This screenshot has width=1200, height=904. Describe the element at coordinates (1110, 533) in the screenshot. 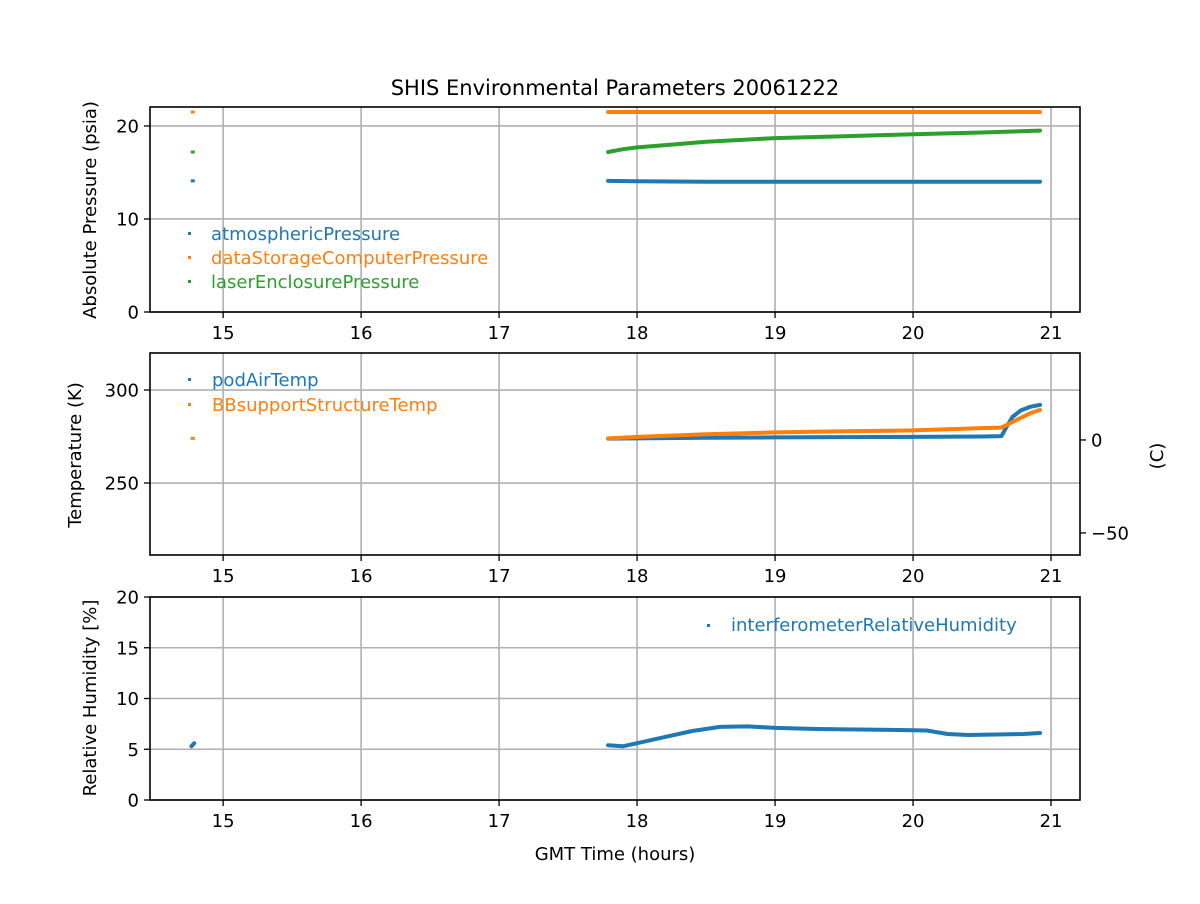

I see `y2-tick-label: −50` at that location.